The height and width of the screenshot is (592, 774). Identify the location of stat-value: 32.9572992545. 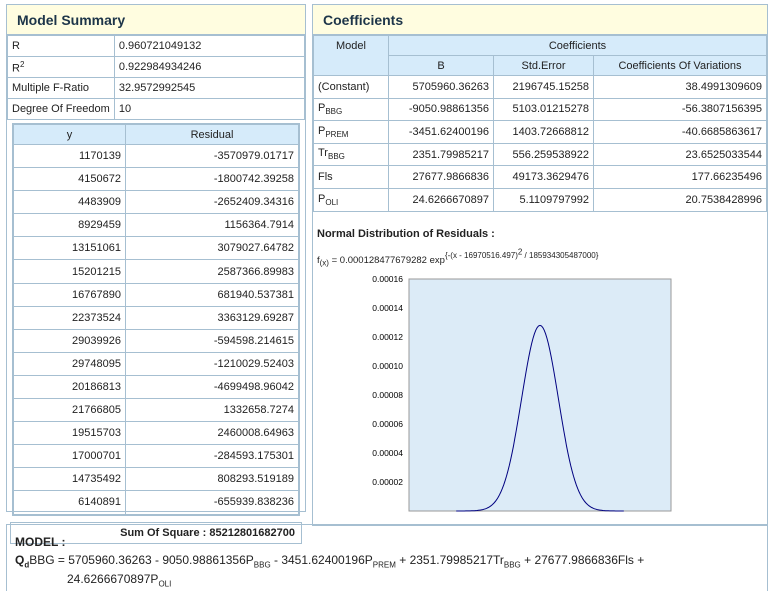
(209, 88).